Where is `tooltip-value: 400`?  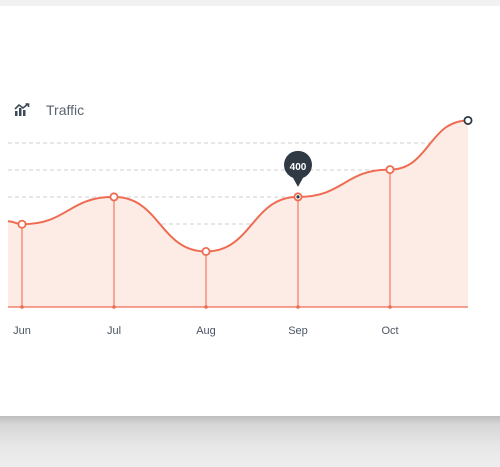
tooltip-value: 400 is located at coordinates (298, 167).